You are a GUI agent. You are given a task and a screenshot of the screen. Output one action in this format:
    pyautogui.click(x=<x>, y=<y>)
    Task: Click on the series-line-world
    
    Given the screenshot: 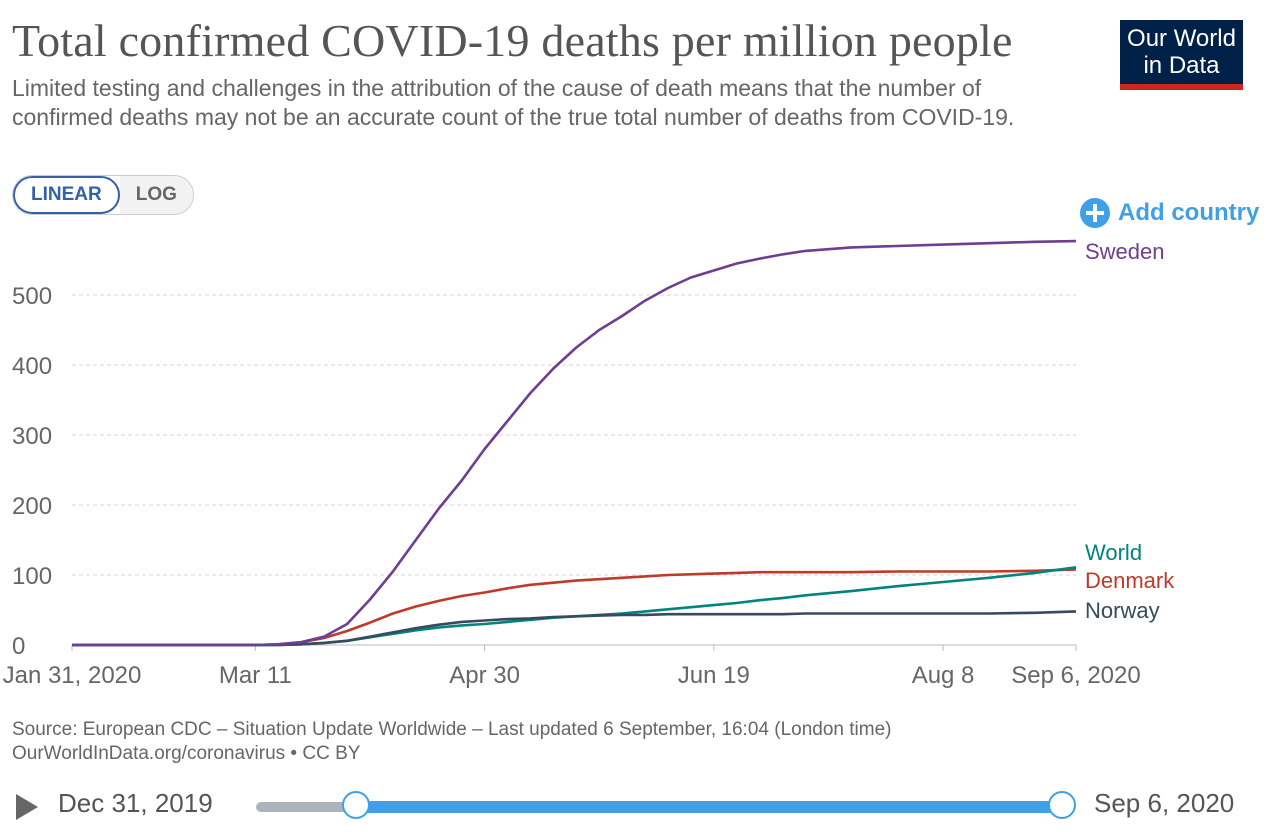 What is the action you would take?
    pyautogui.click(x=574, y=606)
    